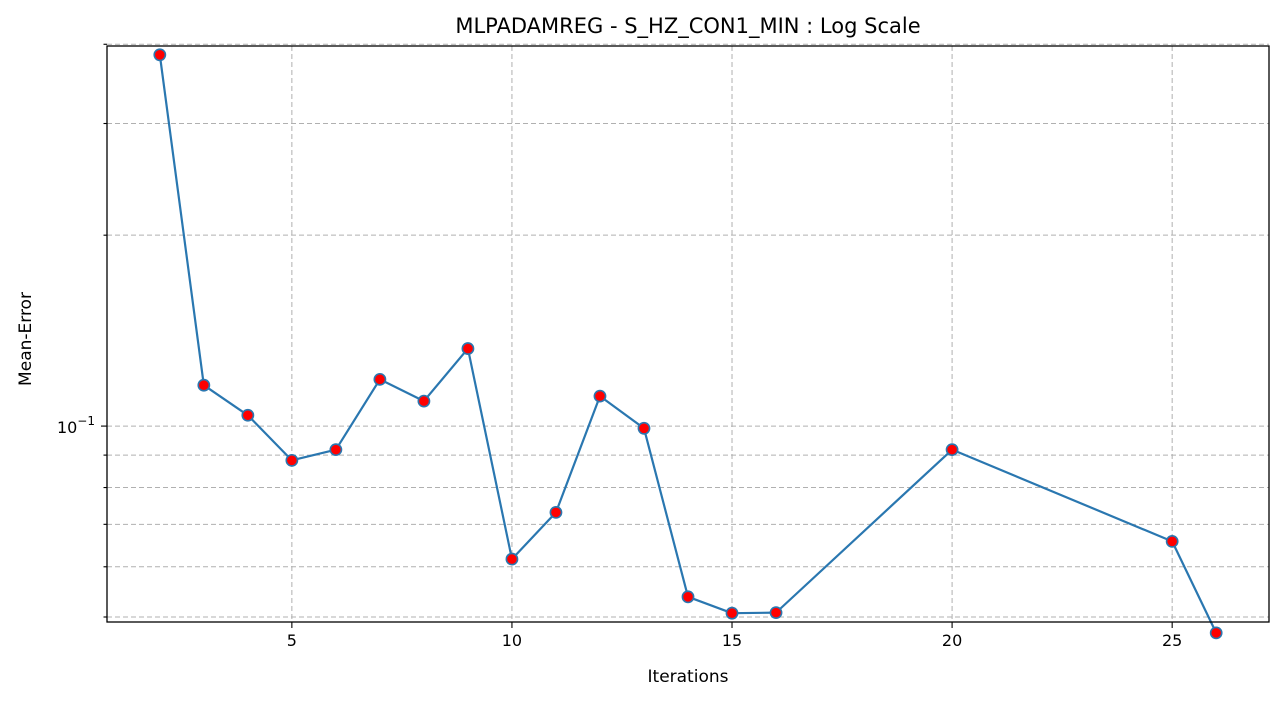 Image resolution: width=1284 pixels, height=701 pixels. I want to click on y-tick-exponent: −1, so click(86, 421).